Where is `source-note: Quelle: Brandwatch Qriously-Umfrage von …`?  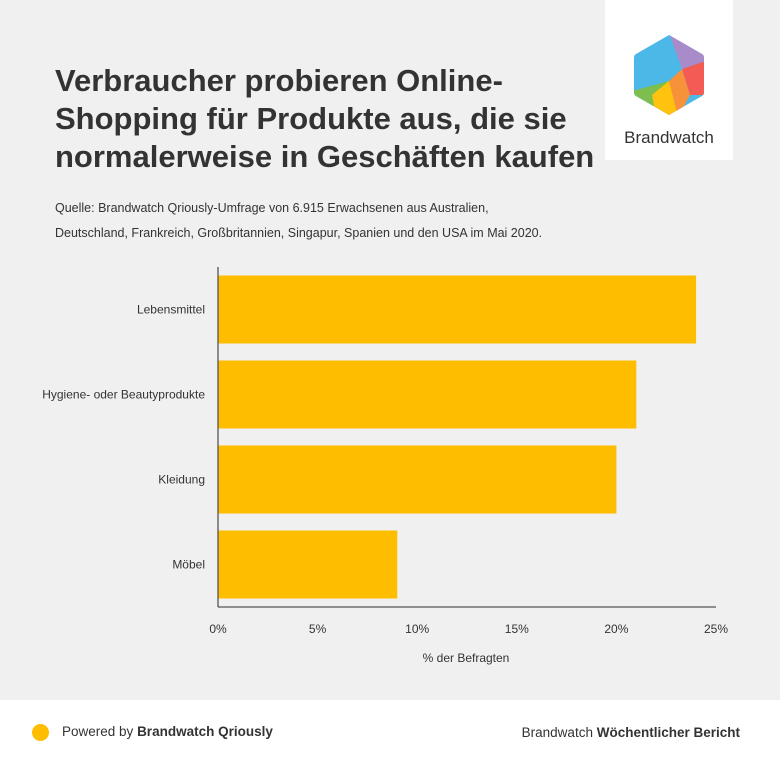 source-note: Quelle: Brandwatch Qriously-Umfrage von … is located at coordinates (335, 221).